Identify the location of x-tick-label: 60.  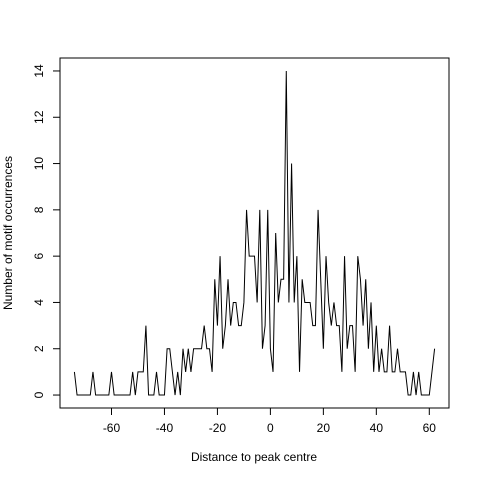
(430, 428).